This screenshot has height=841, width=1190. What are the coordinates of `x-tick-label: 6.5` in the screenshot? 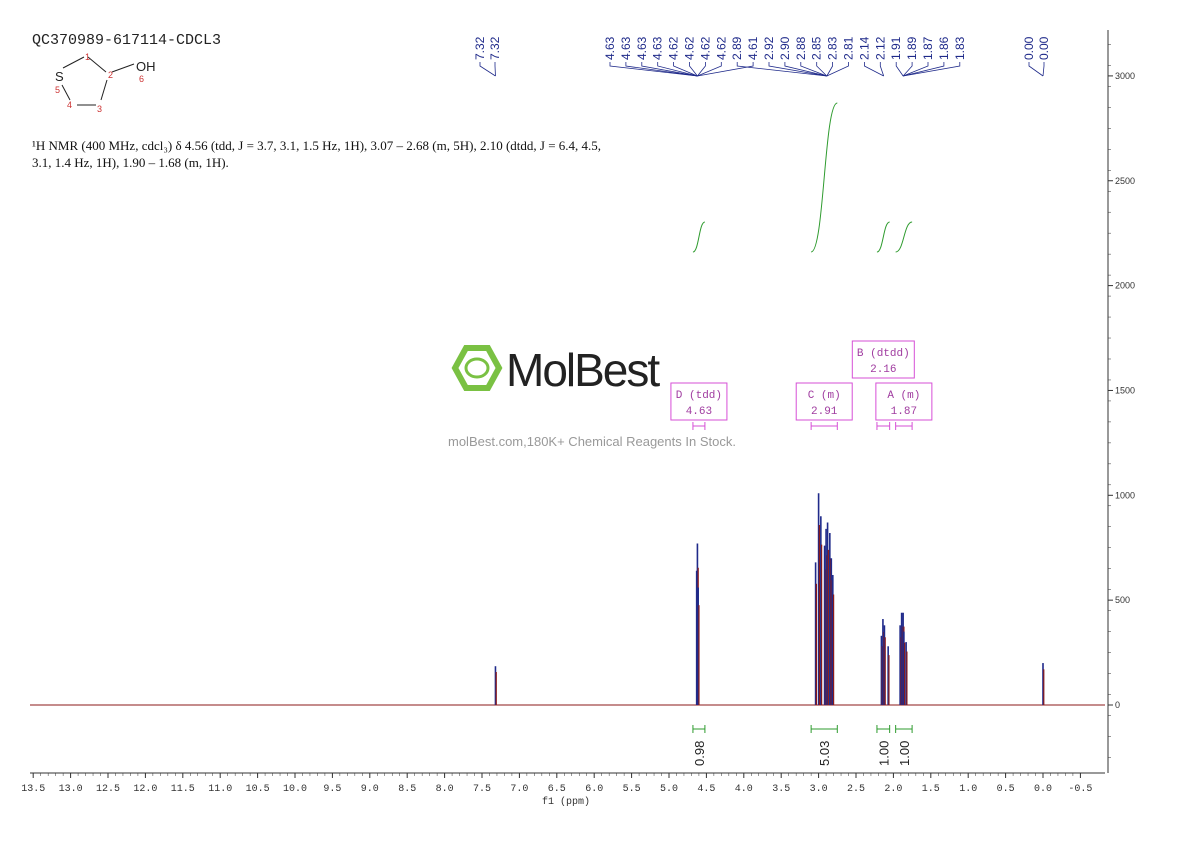 It's located at (557, 789).